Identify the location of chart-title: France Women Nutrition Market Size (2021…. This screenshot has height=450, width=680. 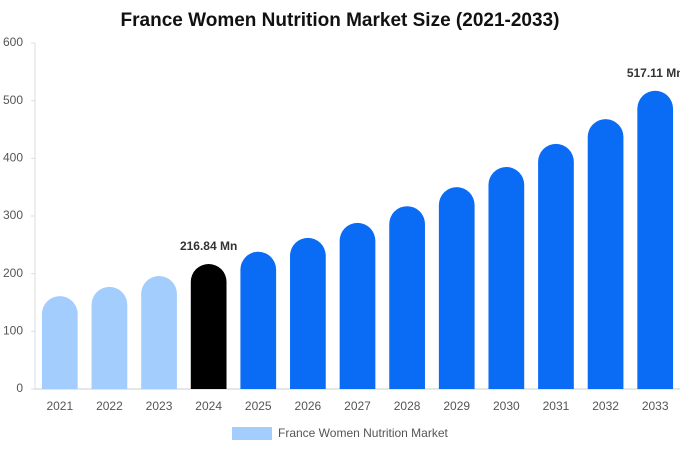
(340, 20).